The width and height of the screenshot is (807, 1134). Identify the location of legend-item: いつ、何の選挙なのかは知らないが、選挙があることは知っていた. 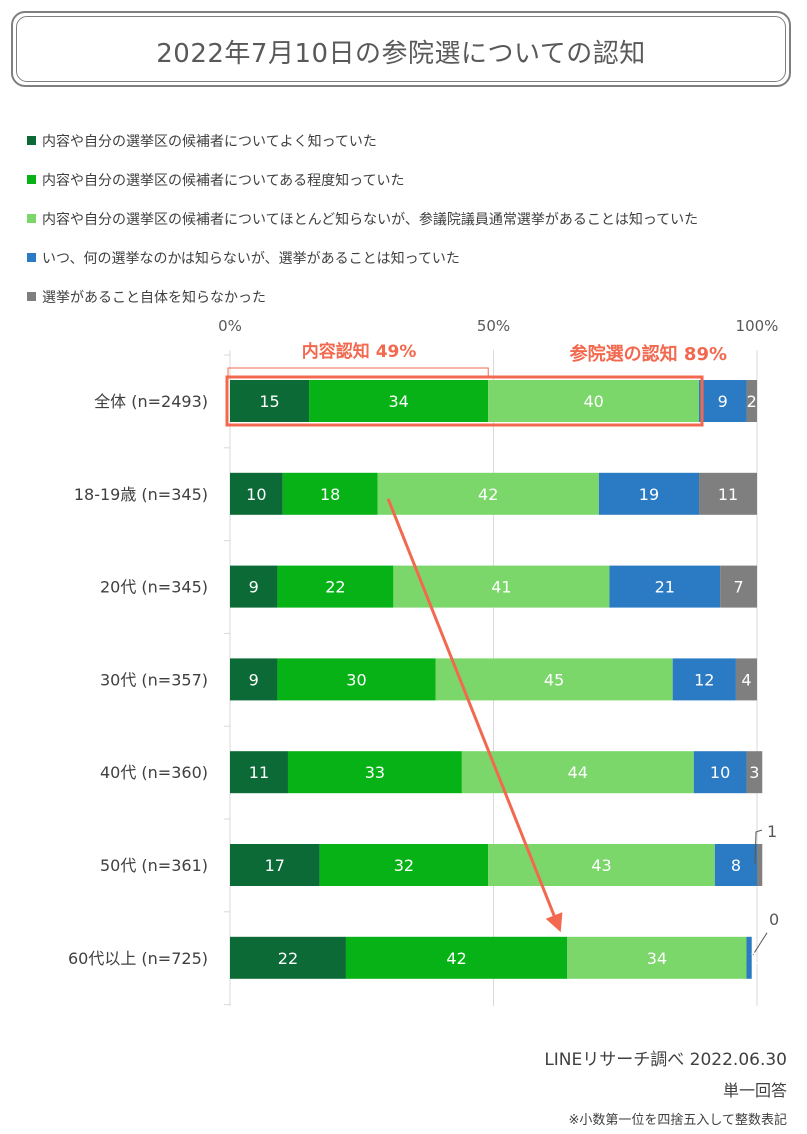
(362, 257).